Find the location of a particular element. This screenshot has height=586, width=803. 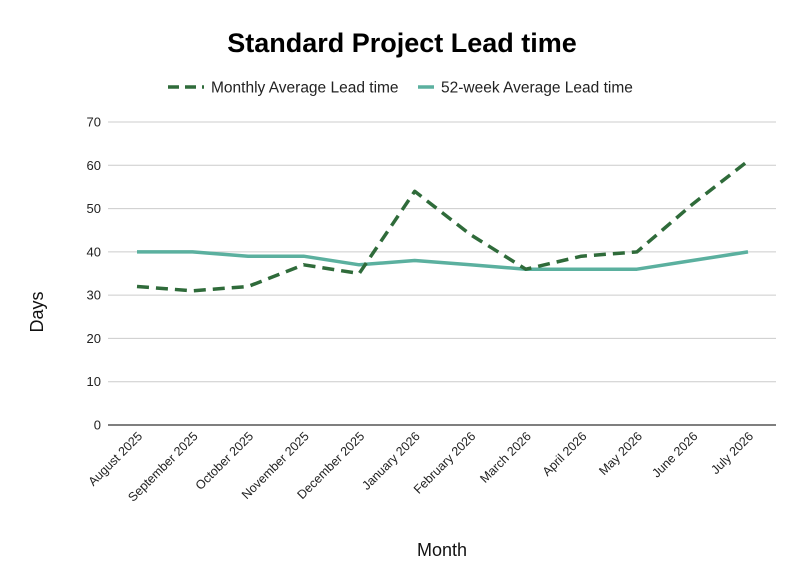

series-line-52-week is located at coordinates (443, 260).